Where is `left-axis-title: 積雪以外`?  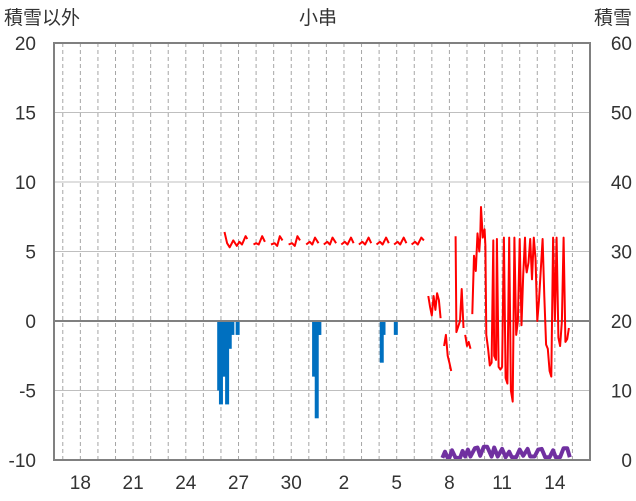
left-axis-title: 積雪以外 is located at coordinates (42, 18).